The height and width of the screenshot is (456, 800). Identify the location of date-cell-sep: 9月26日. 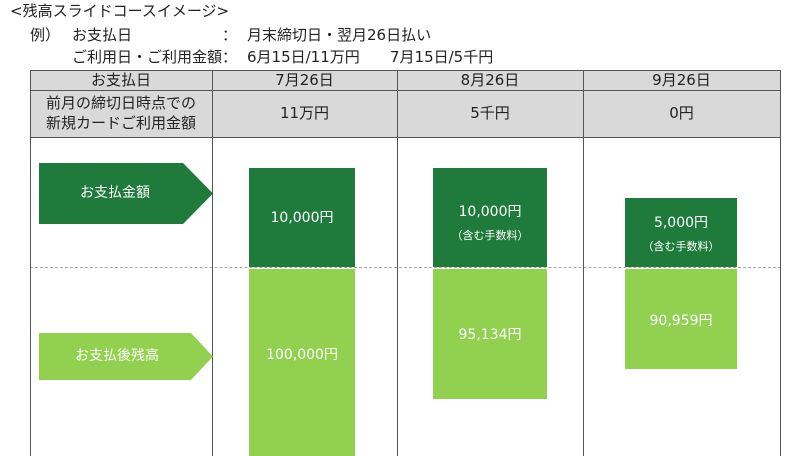
(681, 80).